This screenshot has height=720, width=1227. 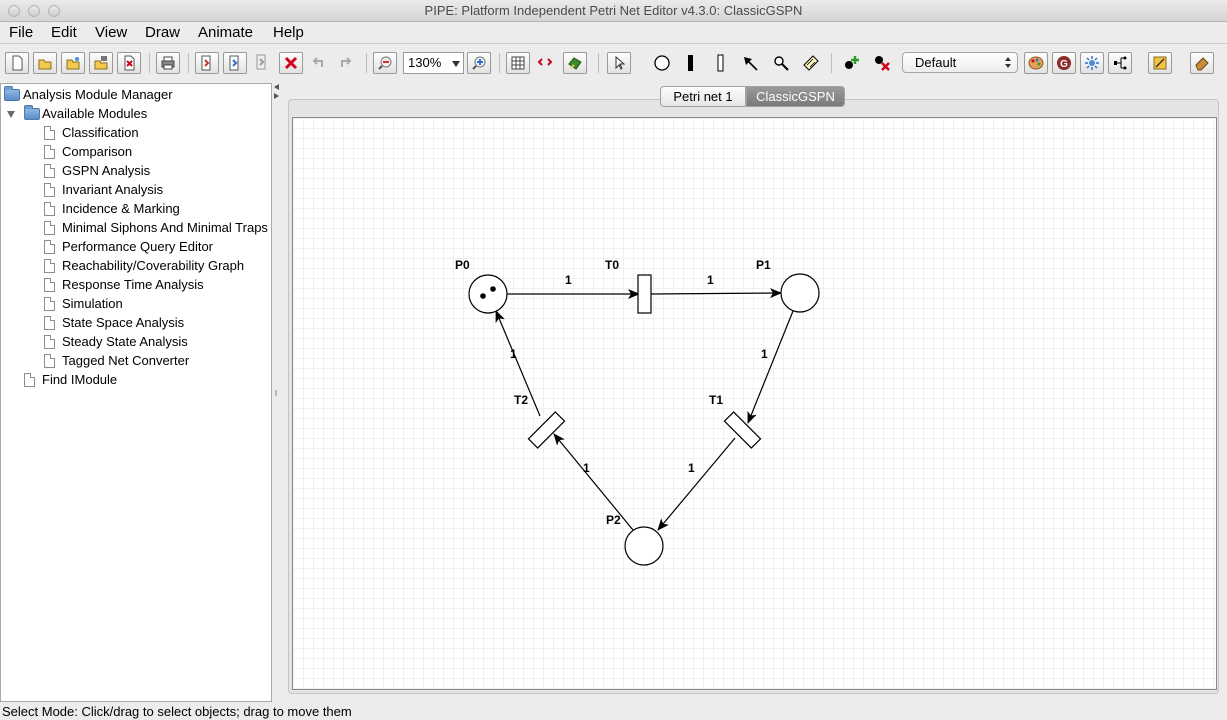 I want to click on arc-tool-button, so click(x=750, y=63).